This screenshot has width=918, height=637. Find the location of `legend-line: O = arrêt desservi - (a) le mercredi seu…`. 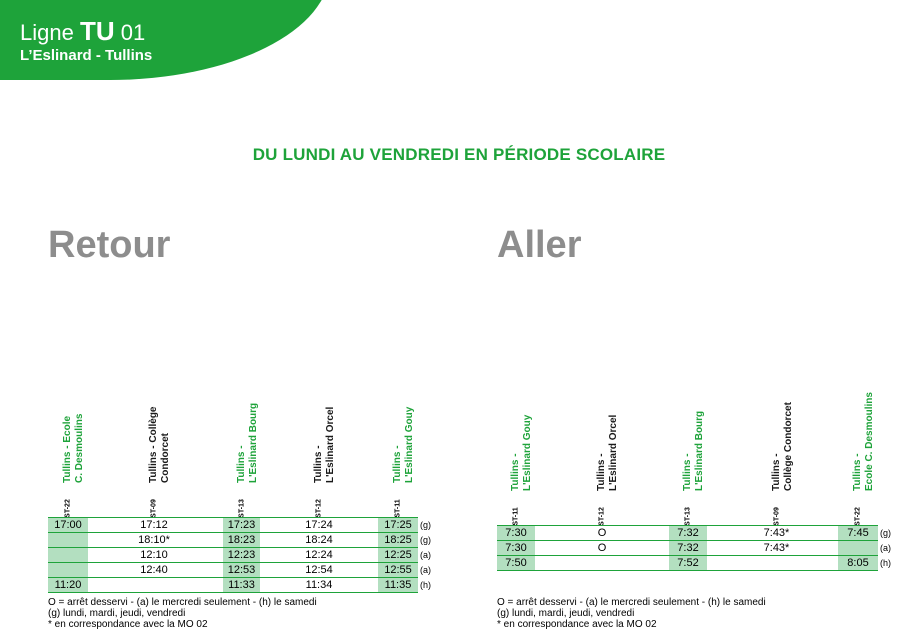

legend-line: O = arrêt desservi - (a) le mercredi seu… is located at coordinates (182, 602).